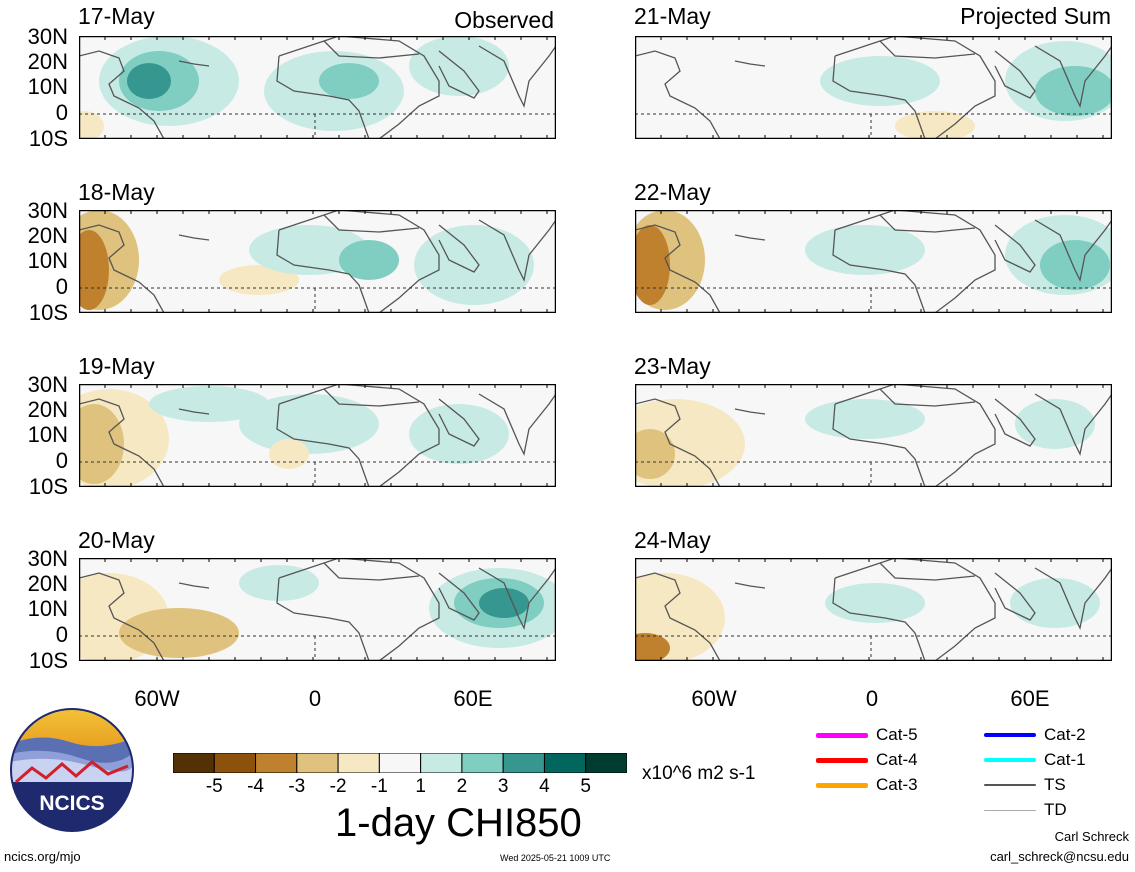 The image size is (1135, 872). Describe the element at coordinates (1059, 856) in the screenshot. I see `footer-email: carl_schreck@ncsu.edu` at that location.